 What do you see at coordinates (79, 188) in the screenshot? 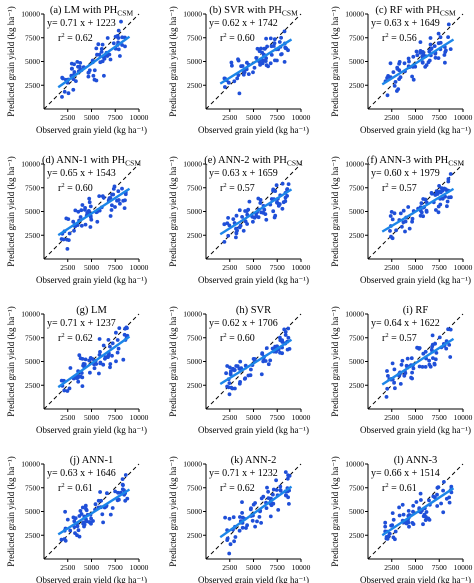
I see `r-squared-value: = 0.60` at bounding box center [79, 188].